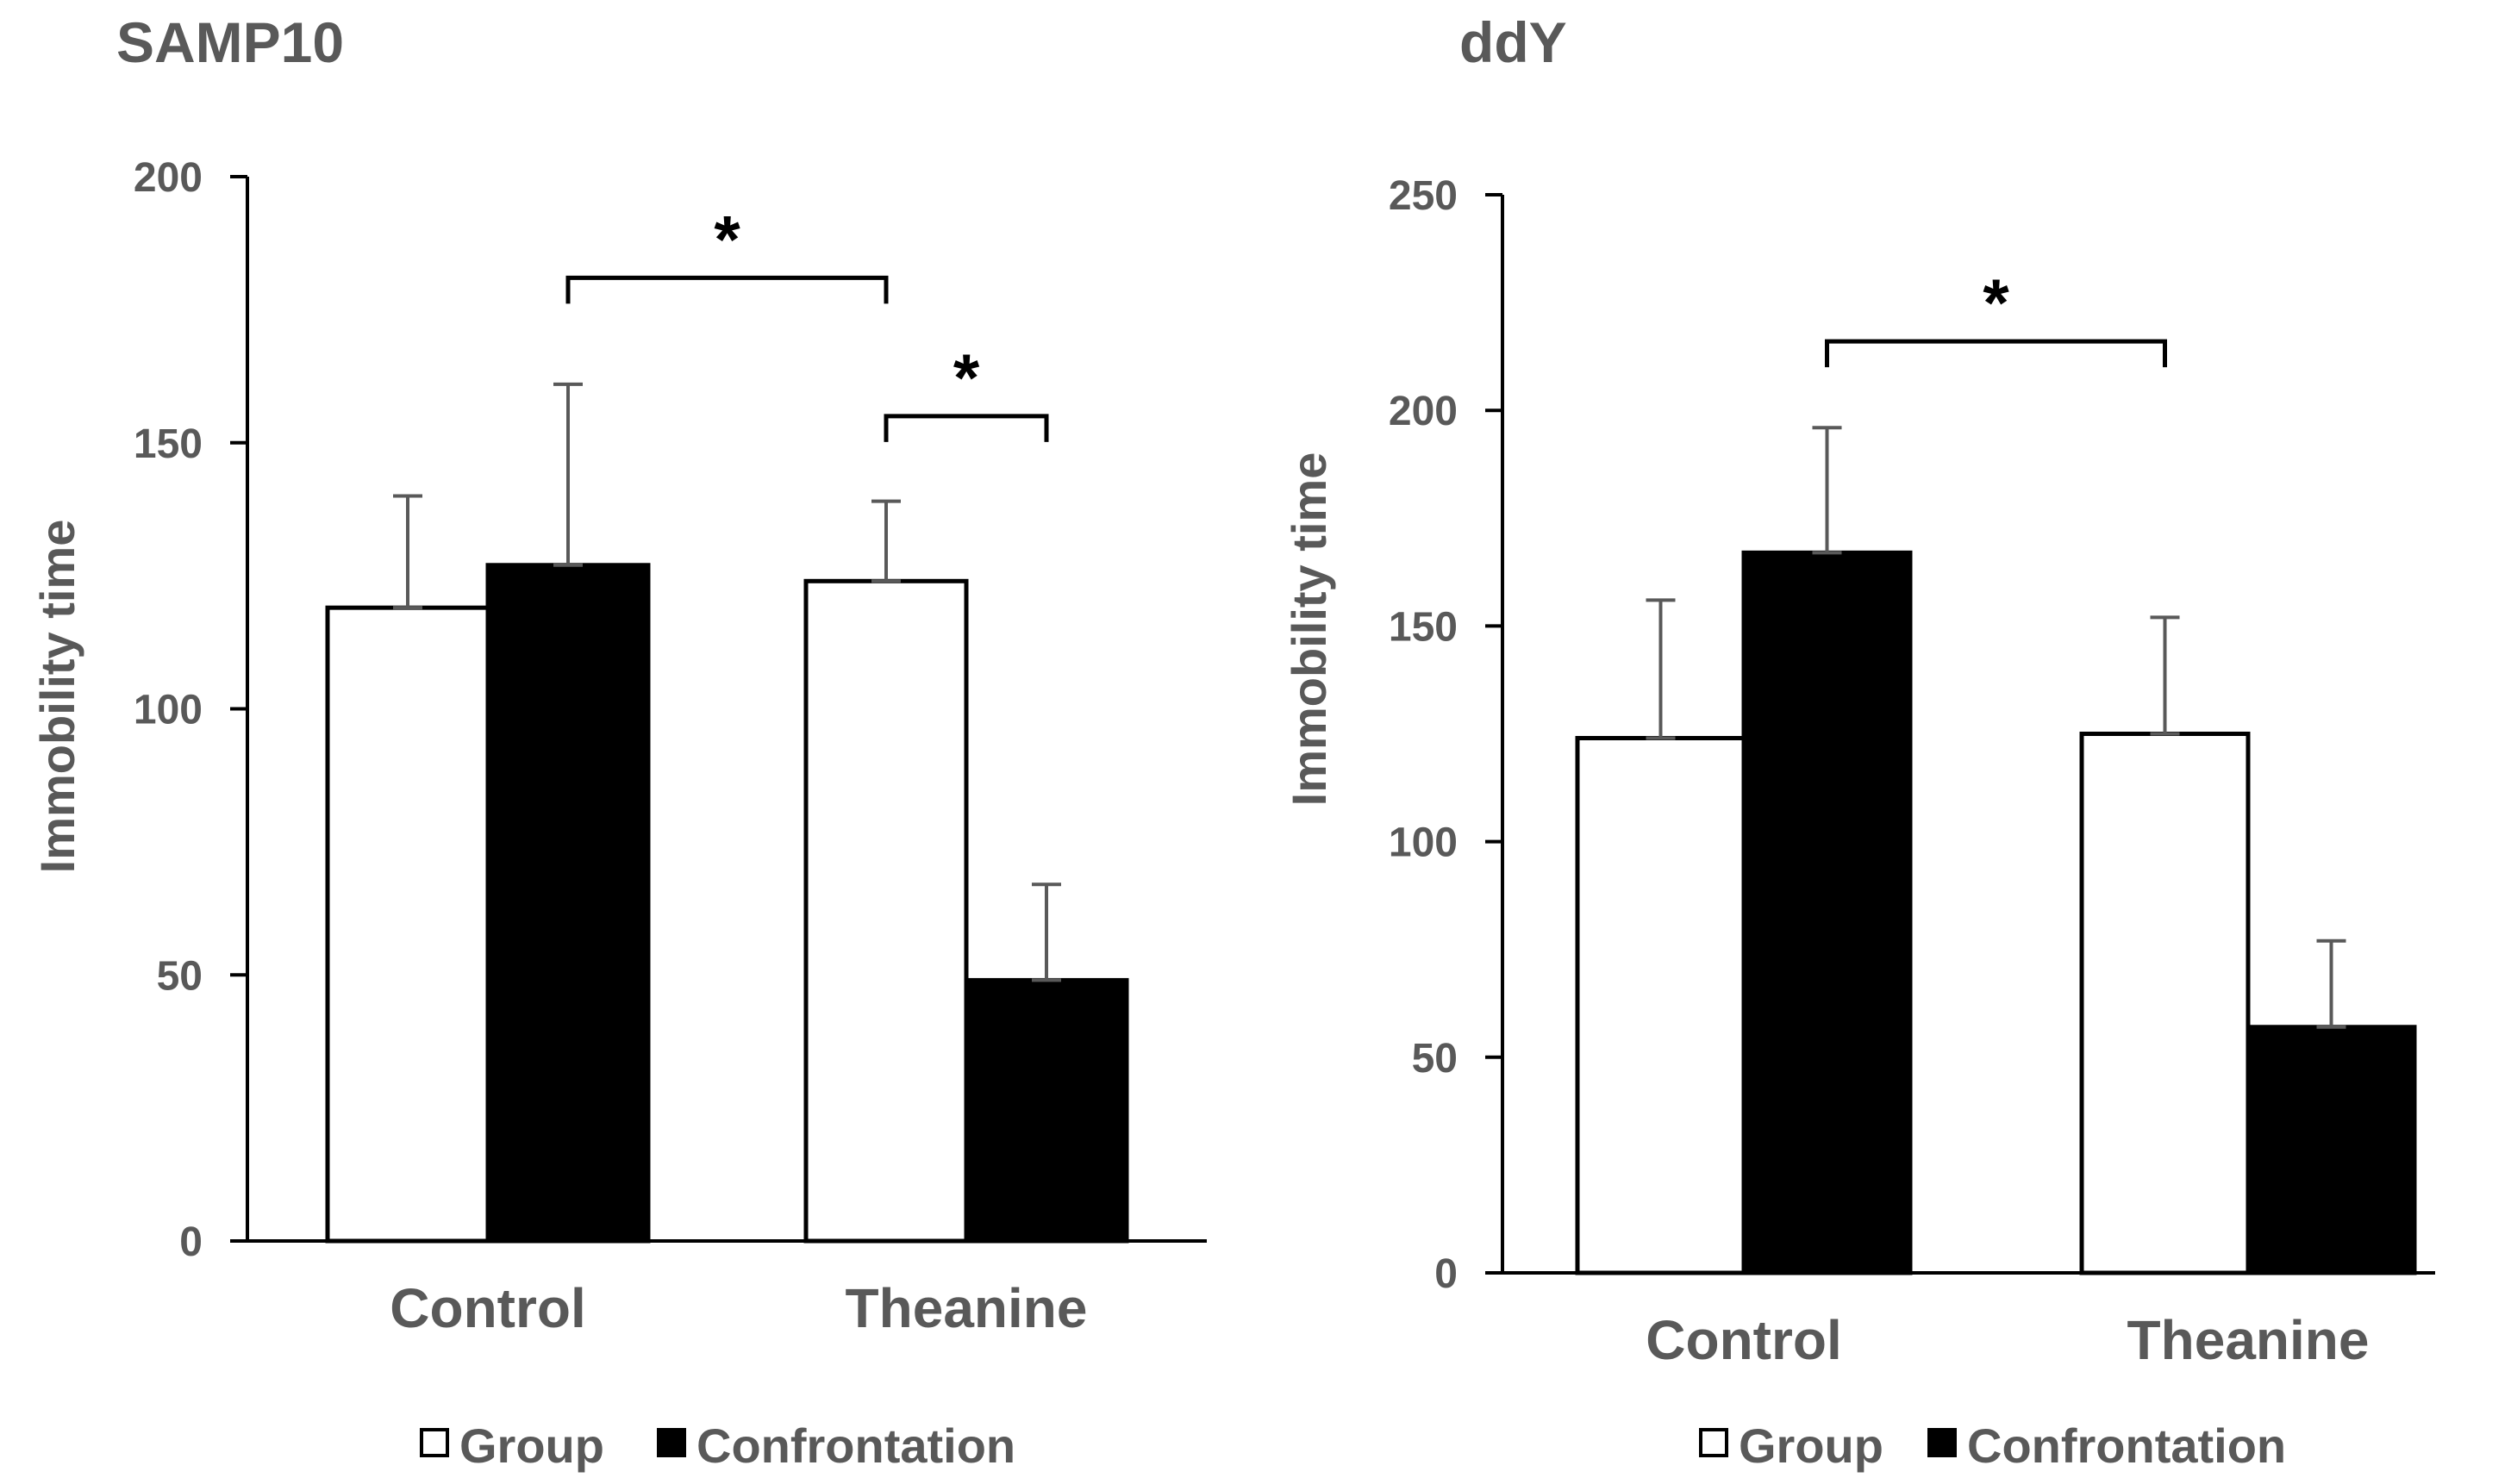 The image size is (2511, 1484). What do you see at coordinates (1423, 196) in the screenshot?
I see `y-tick-label: 250` at bounding box center [1423, 196].